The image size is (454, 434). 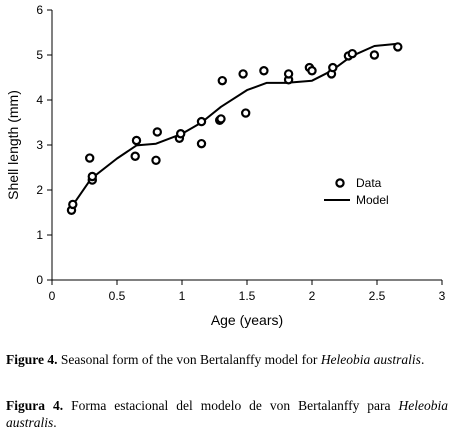 I want to click on x-tick-label: 2, so click(x=312, y=296).